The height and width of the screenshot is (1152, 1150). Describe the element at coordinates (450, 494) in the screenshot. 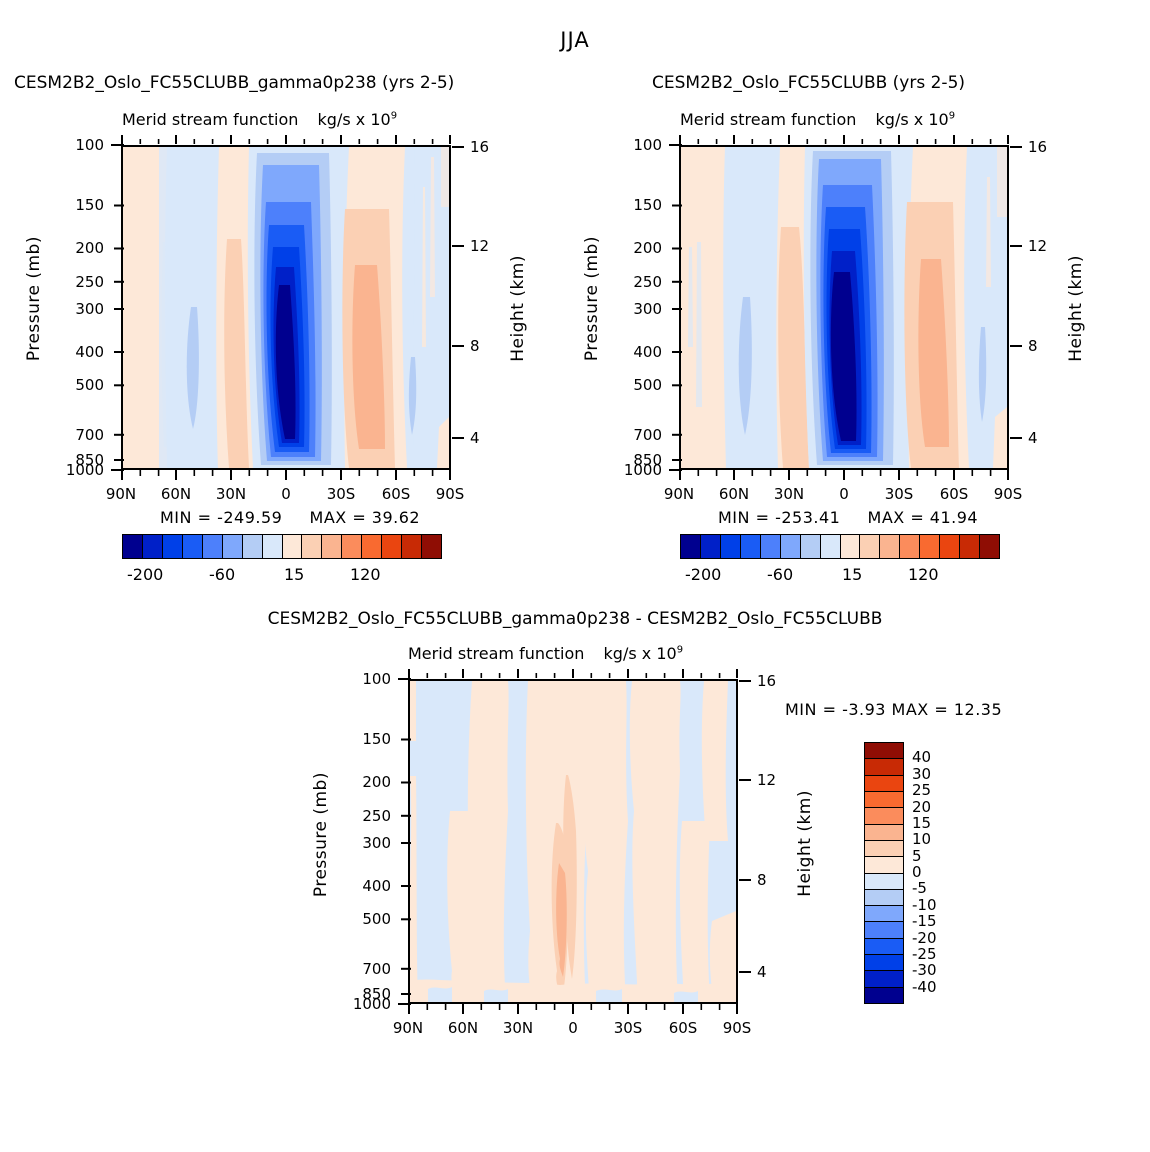

I see `xtick-tl-6: 90S` at that location.